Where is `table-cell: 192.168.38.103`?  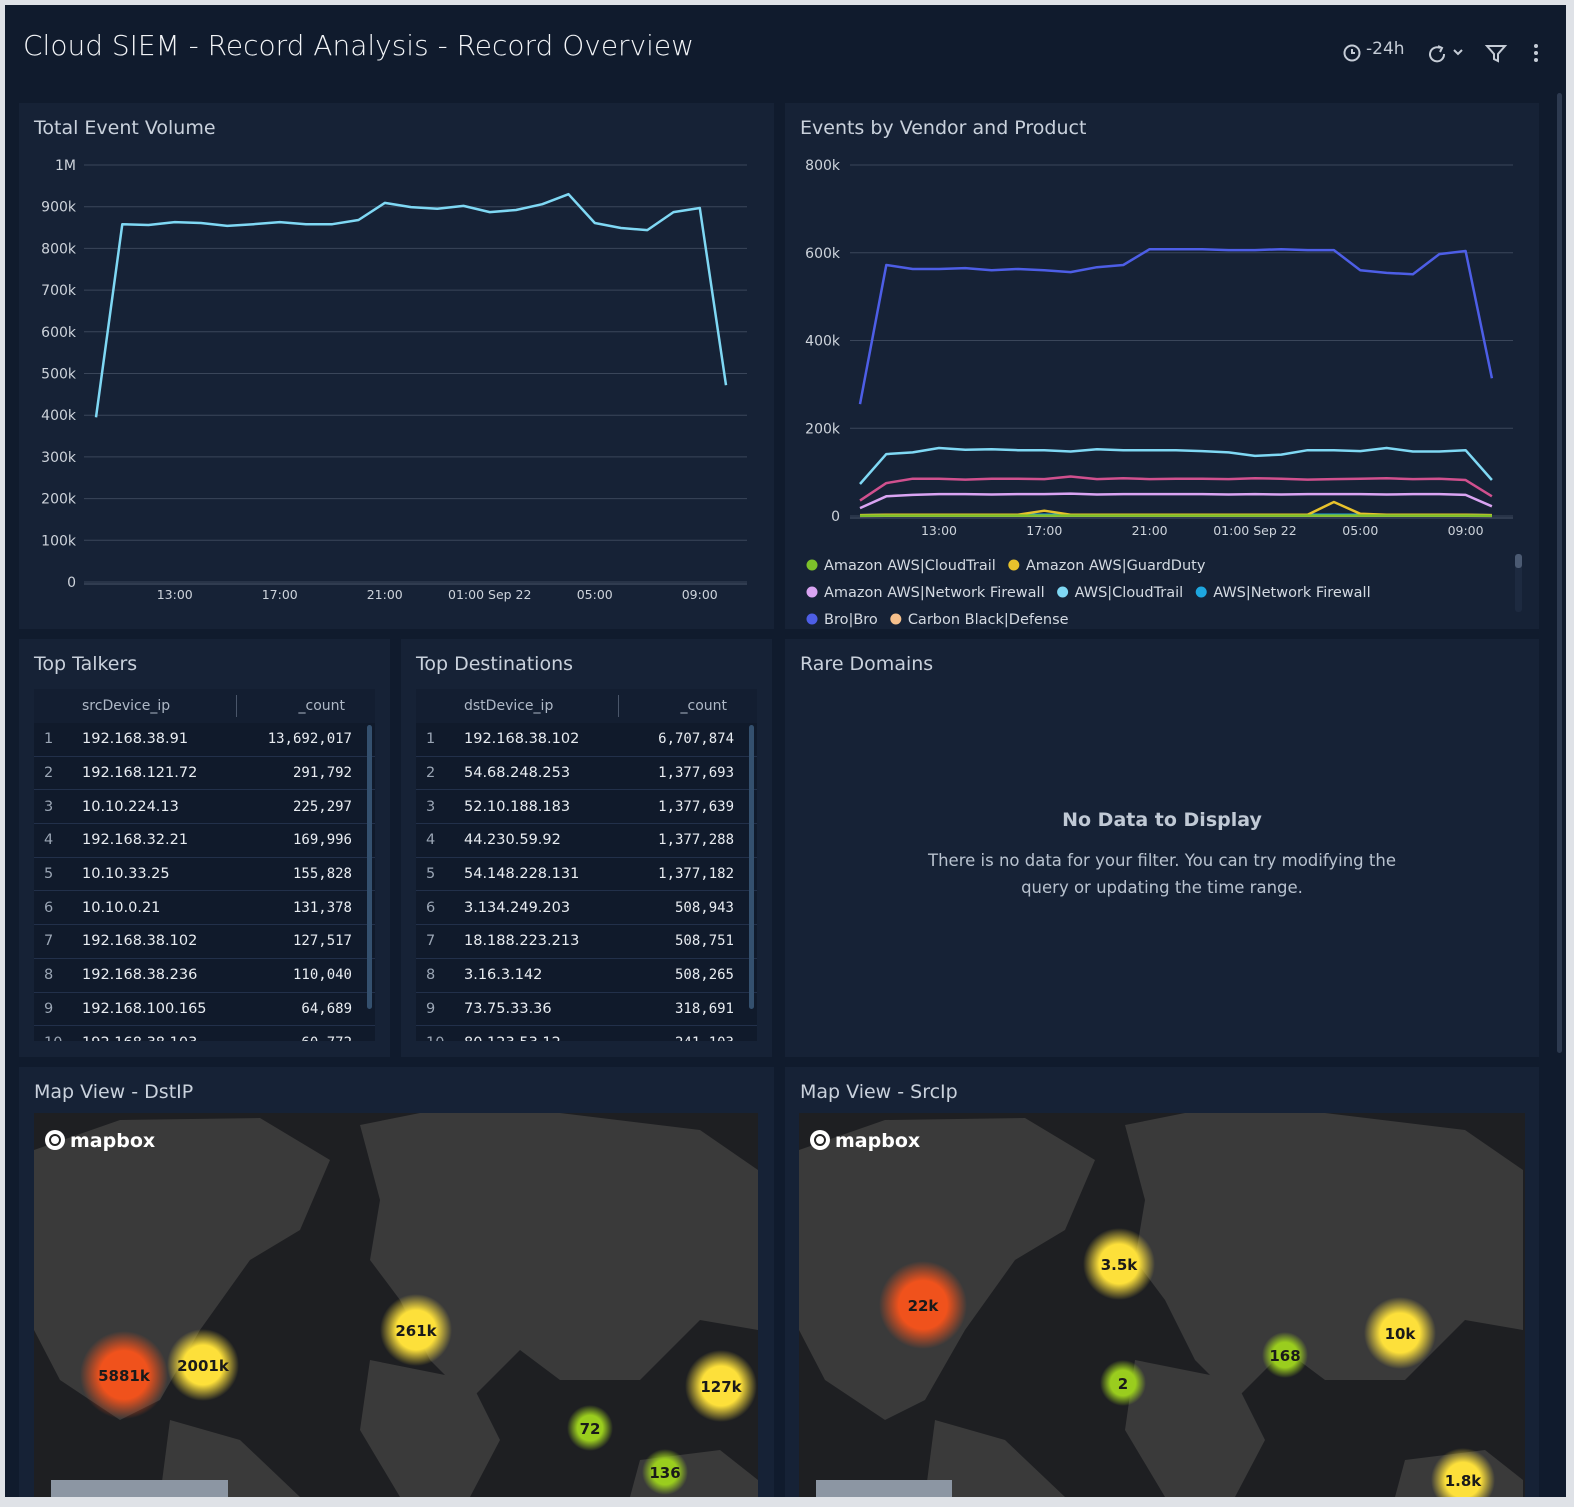 table-cell: 192.168.38.103 is located at coordinates (139, 1038).